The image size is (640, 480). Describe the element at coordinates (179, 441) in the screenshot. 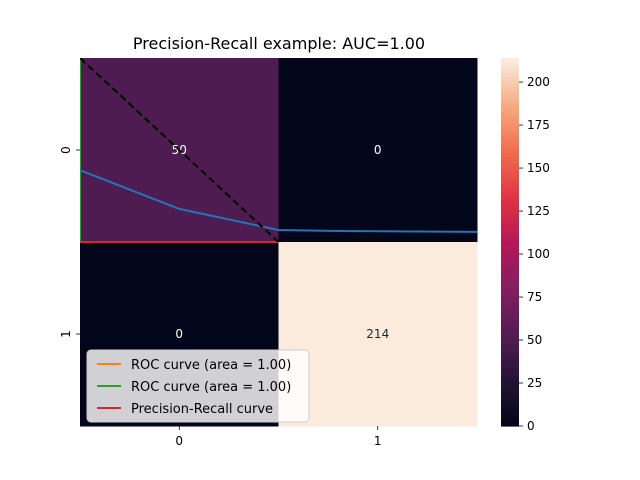

I see `x-tick-label: 0` at that location.